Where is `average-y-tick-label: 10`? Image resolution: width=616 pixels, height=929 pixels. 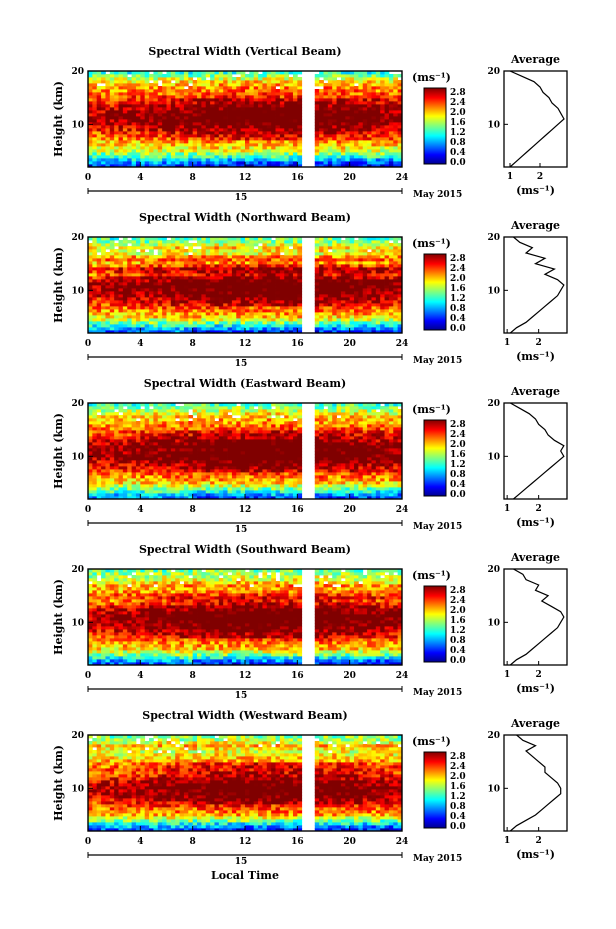 average-y-tick-label: 10 is located at coordinates (493, 125).